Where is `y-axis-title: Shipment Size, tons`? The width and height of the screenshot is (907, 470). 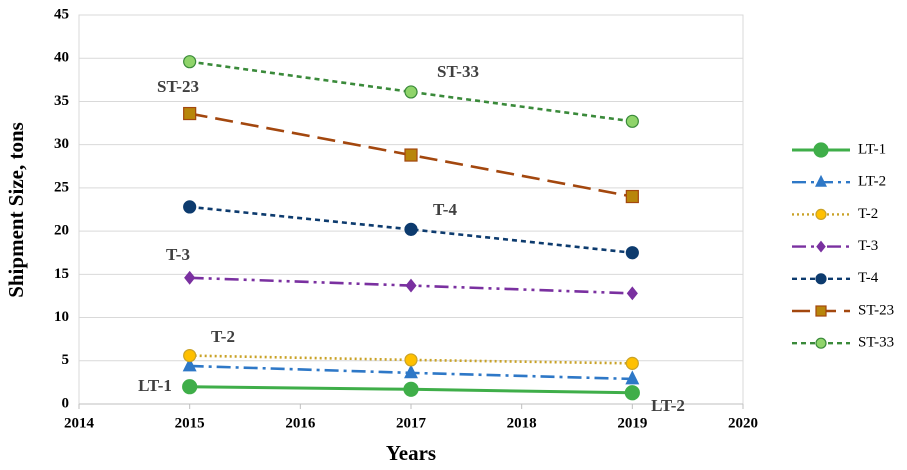 y-axis-title: Shipment Size, tons is located at coordinates (16, 210).